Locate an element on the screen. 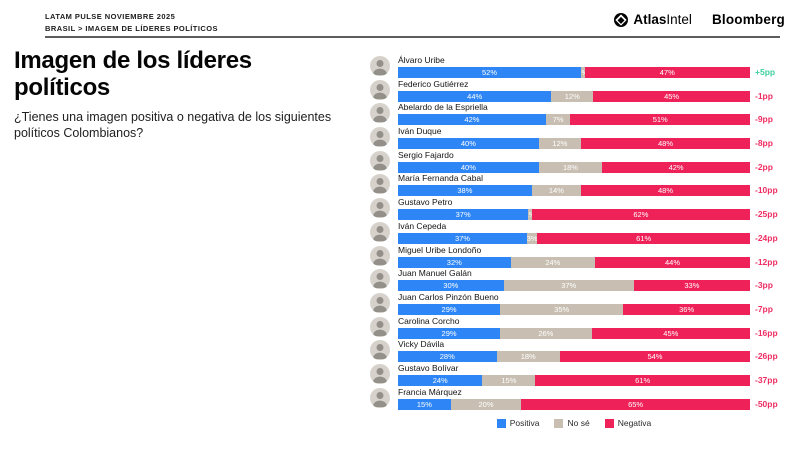 The width and height of the screenshot is (795, 450). net-change-badge: -8pp is located at coordinates (764, 143).